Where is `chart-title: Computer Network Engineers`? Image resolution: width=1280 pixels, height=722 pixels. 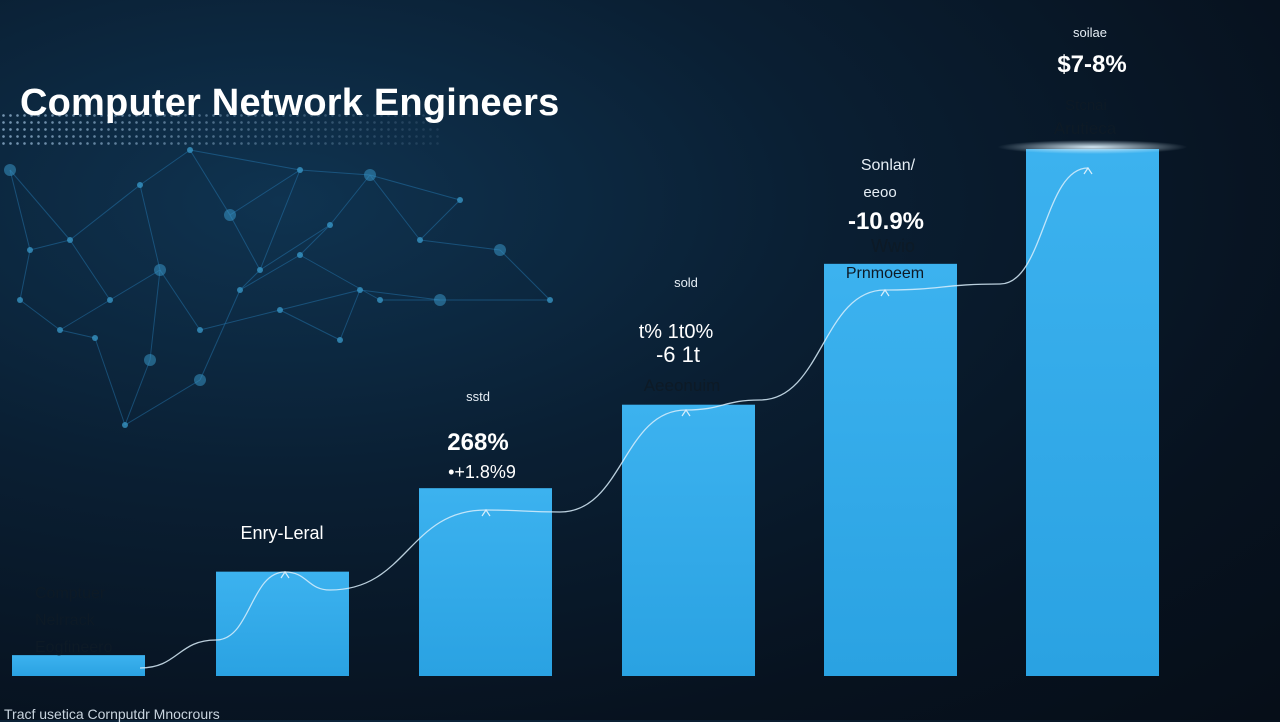
chart-title: Computer Network Engineers is located at coordinates (290, 103).